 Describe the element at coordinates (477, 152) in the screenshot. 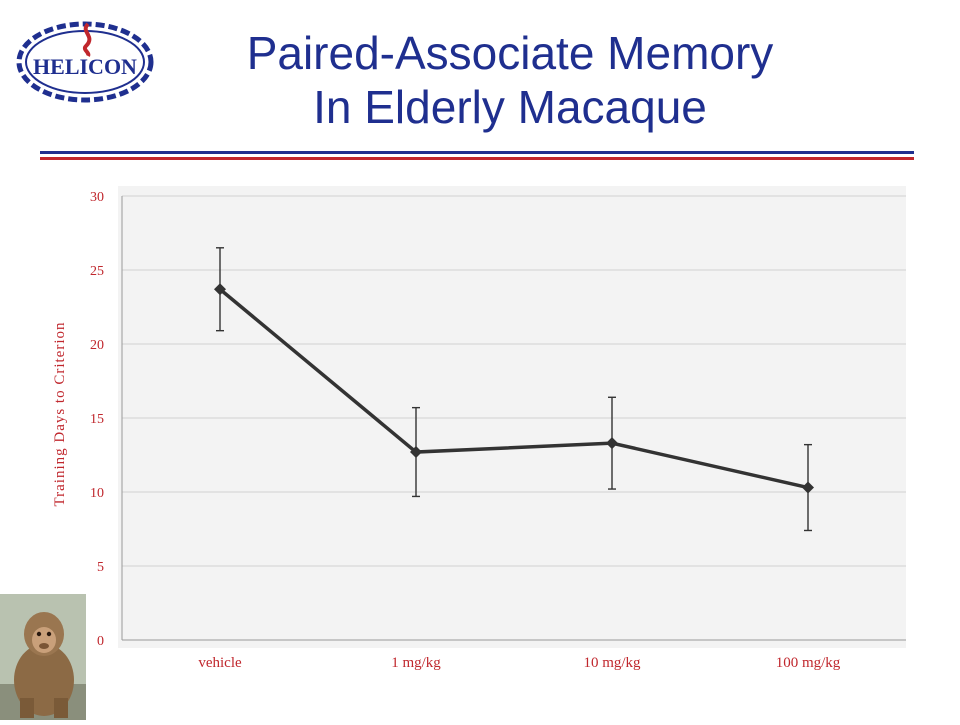

I see `header-rule-blue` at that location.